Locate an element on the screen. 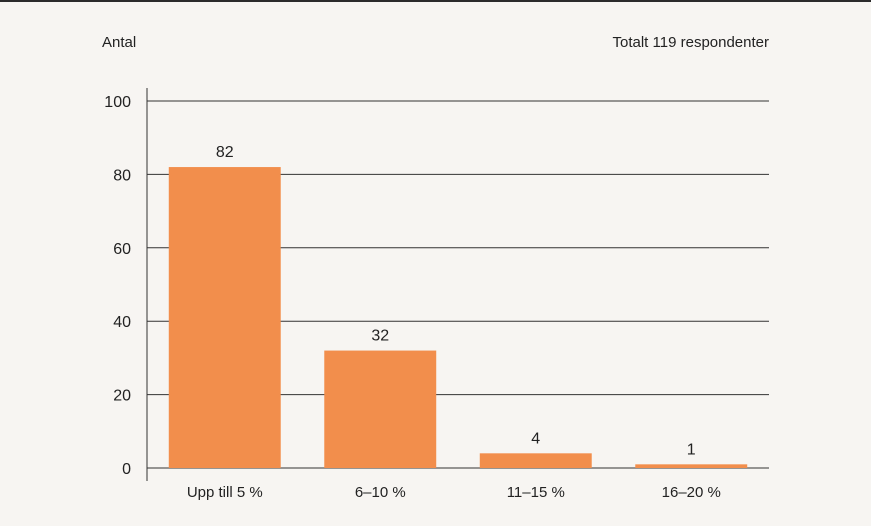 Image resolution: width=871 pixels, height=526 pixels. y-tick-label-0: 0 is located at coordinates (126, 469).